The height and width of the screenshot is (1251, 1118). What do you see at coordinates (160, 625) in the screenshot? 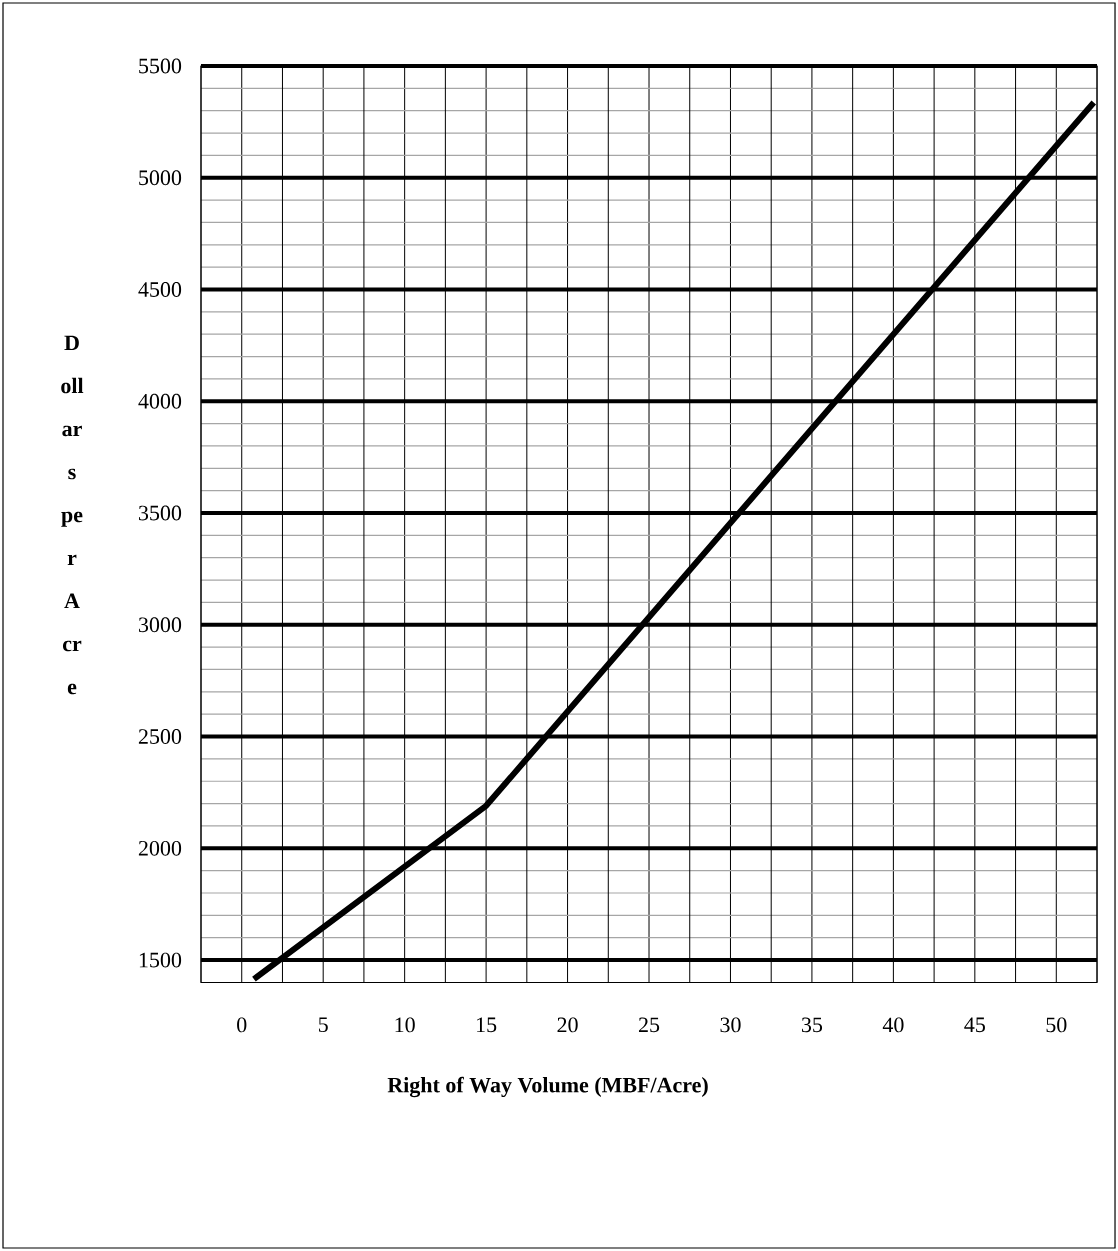
I see `y-tick-label: 3000` at bounding box center [160, 625].